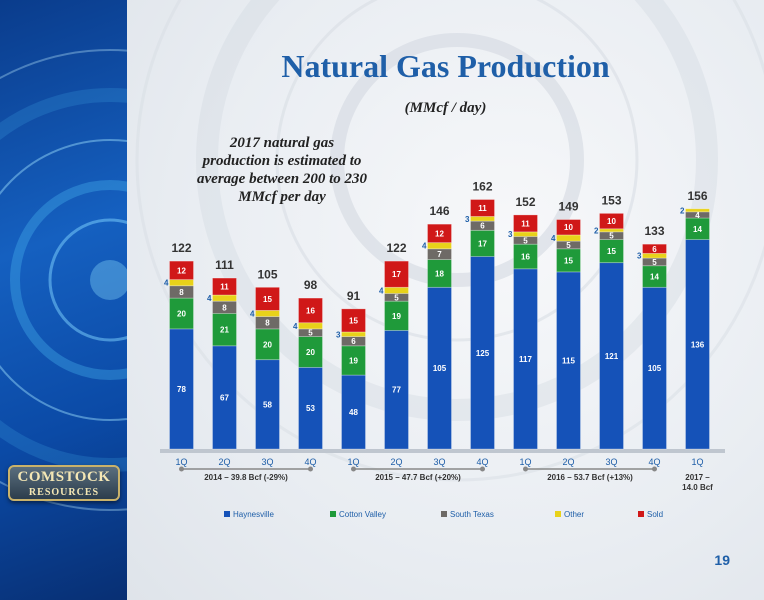 The width and height of the screenshot is (764, 600). What do you see at coordinates (482, 243) in the screenshot?
I see `segment-value-label: 17` at bounding box center [482, 243].